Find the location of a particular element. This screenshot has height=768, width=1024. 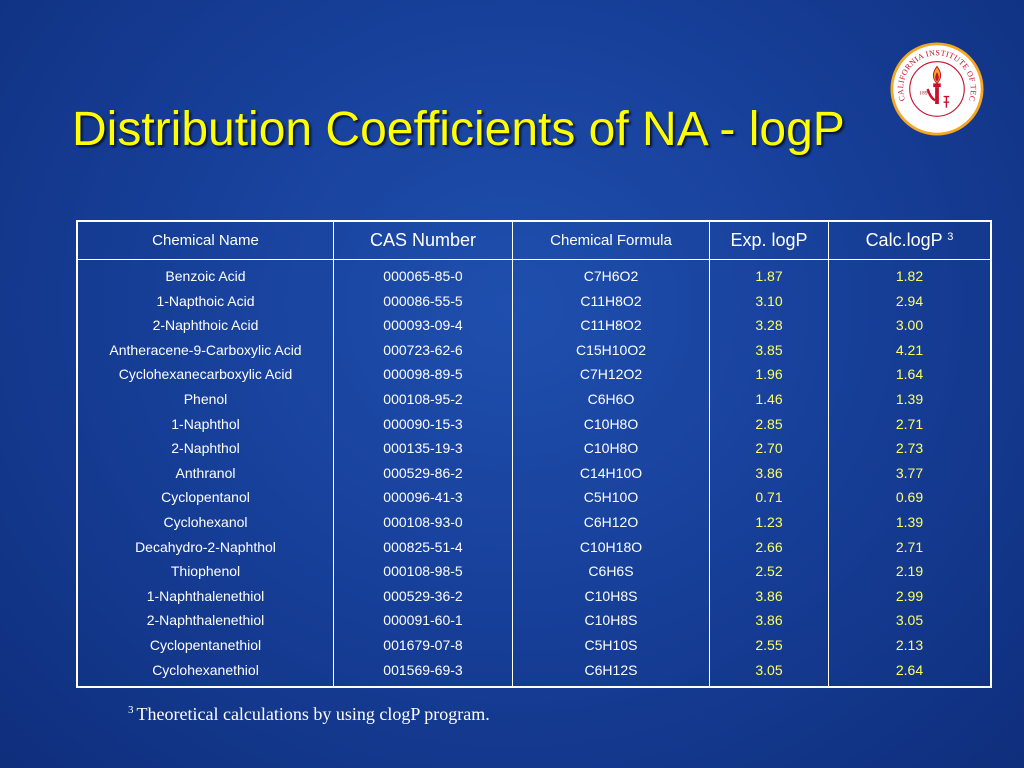

cell-formula: C15H10O2 is located at coordinates (611, 349).